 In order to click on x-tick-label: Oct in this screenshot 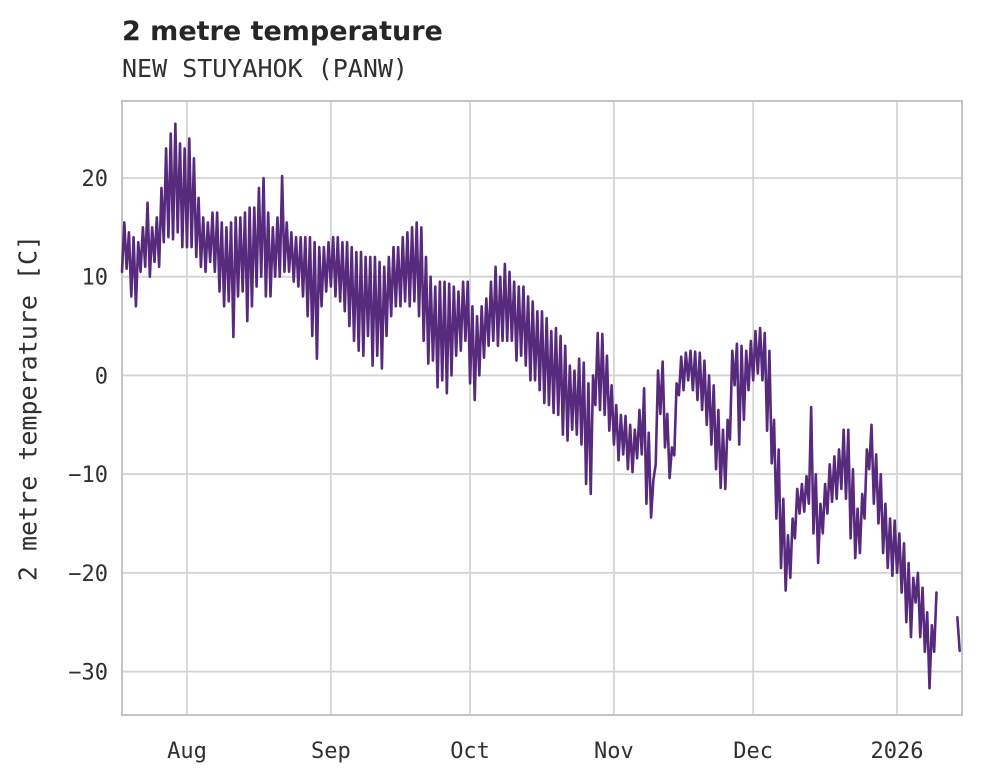, I will do `click(470, 751)`.